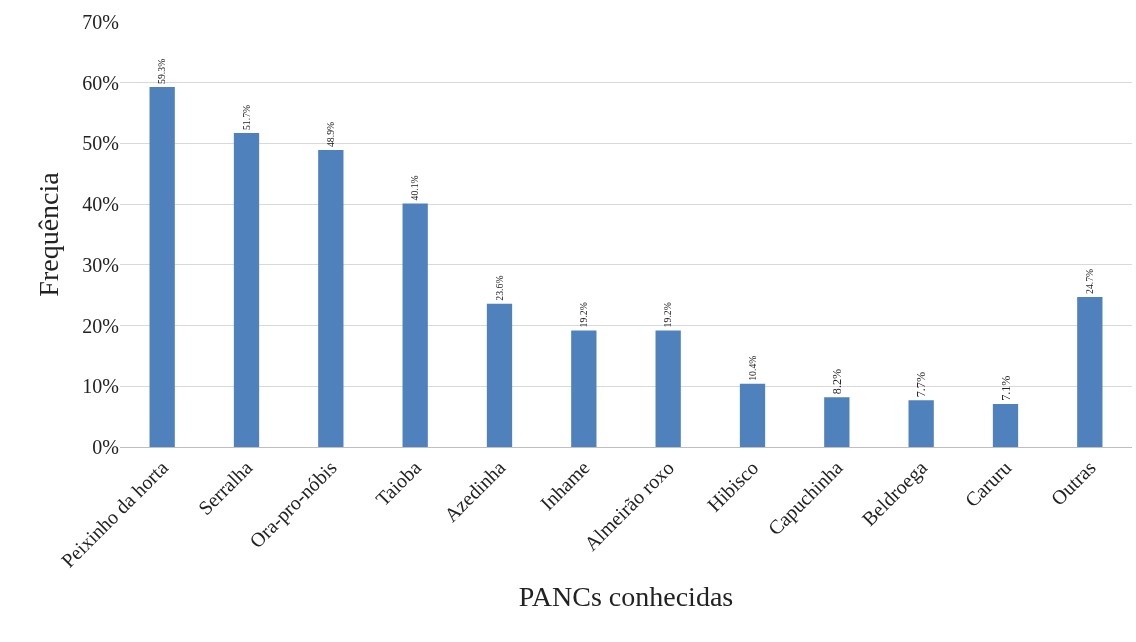 This screenshot has height=642, width=1136. What do you see at coordinates (752, 368) in the screenshot?
I see `data-label: 10.4%` at bounding box center [752, 368].